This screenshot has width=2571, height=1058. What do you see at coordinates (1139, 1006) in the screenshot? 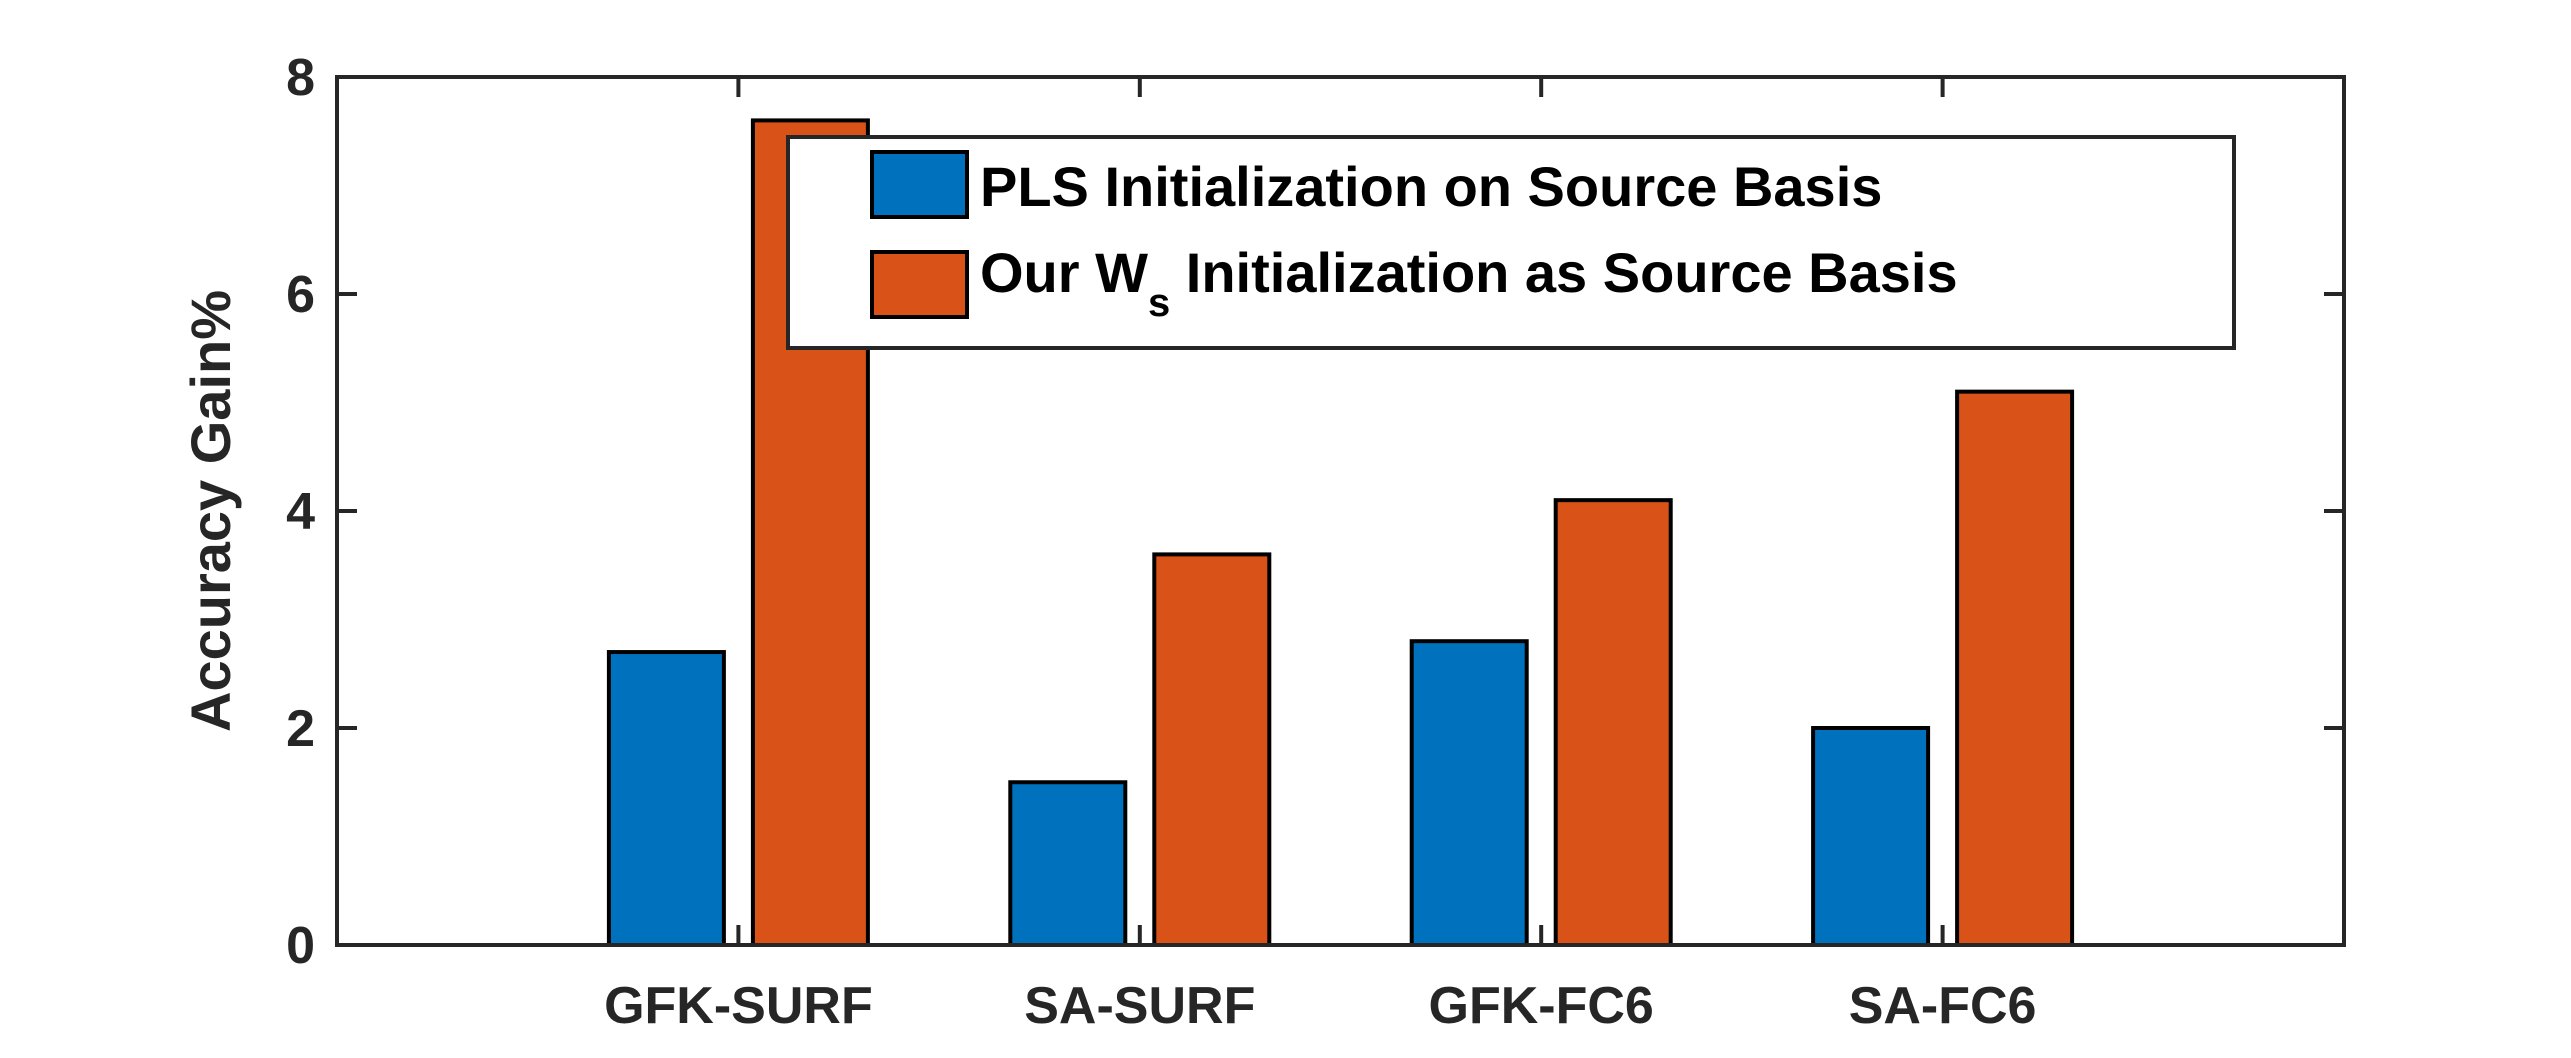
I see `x-tick-label: SA-SURF` at bounding box center [1139, 1006].